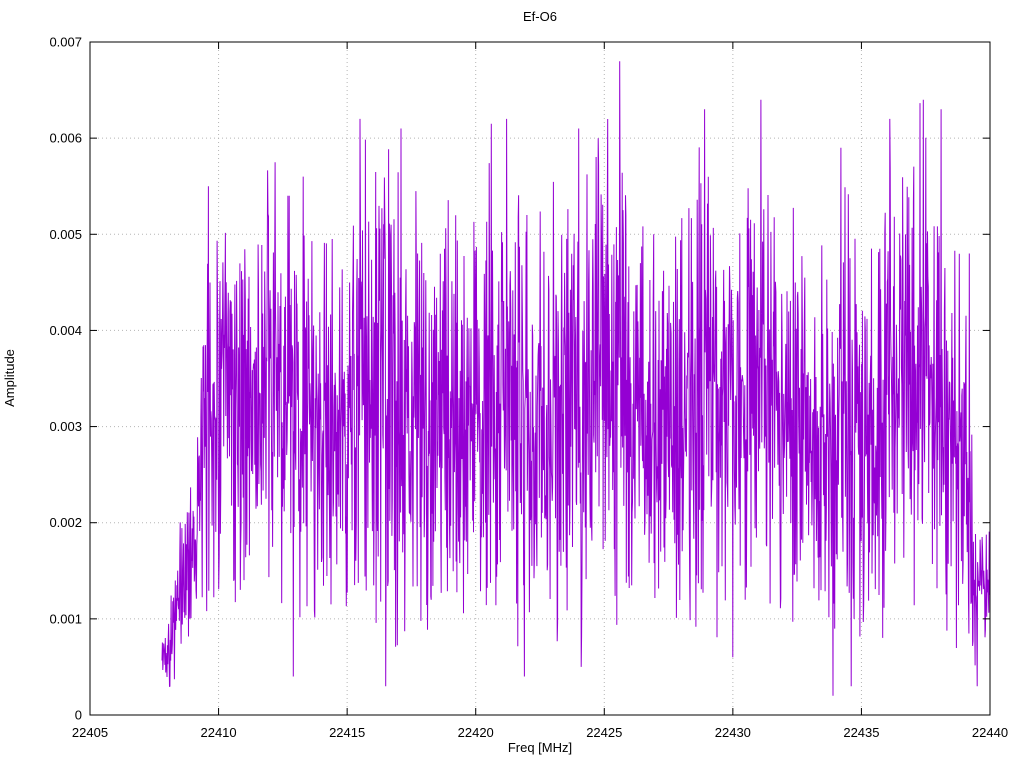  What do you see at coordinates (347, 732) in the screenshot?
I see `x-tick-label: 22415` at bounding box center [347, 732].